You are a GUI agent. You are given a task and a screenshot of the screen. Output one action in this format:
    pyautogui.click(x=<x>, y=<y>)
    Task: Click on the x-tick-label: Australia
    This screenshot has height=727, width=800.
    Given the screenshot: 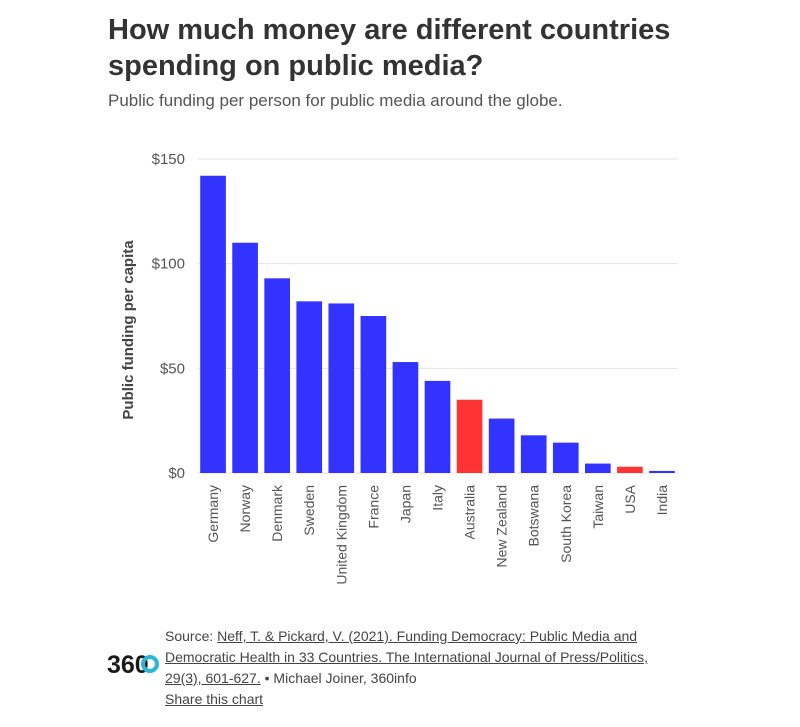 What is the action you would take?
    pyautogui.click(x=470, y=512)
    